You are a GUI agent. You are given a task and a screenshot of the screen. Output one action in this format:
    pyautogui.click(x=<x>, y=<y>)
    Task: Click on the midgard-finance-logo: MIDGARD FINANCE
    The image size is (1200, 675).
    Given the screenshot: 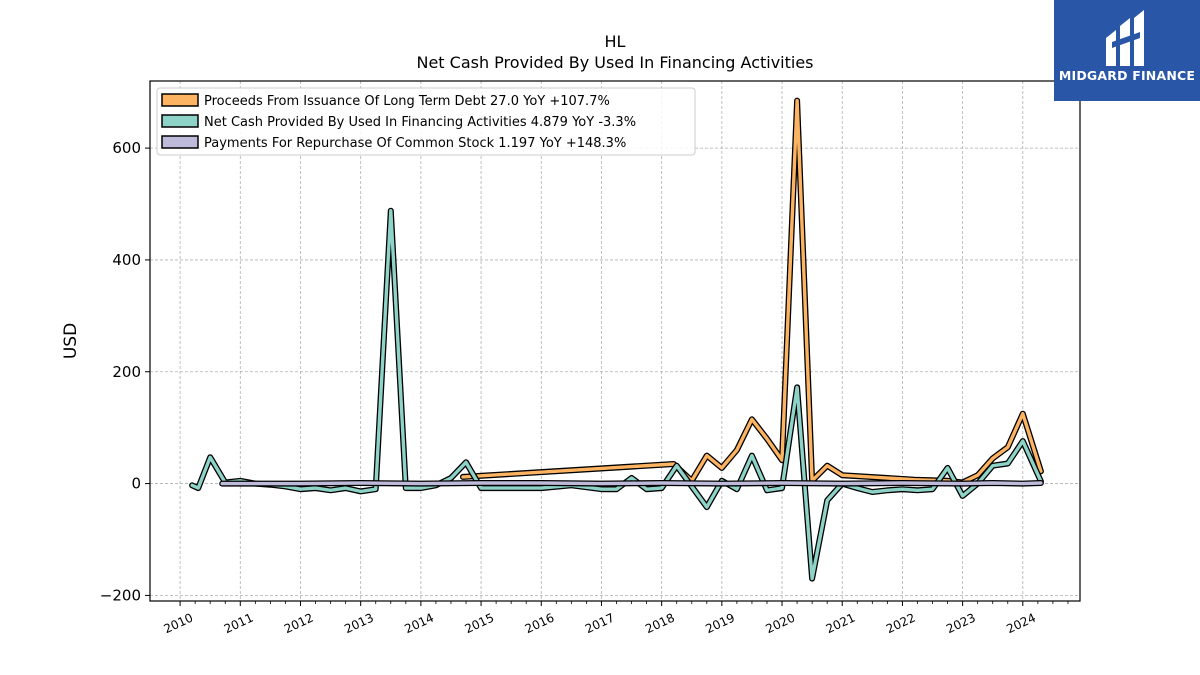 What is the action you would take?
    pyautogui.click(x=1127, y=50)
    